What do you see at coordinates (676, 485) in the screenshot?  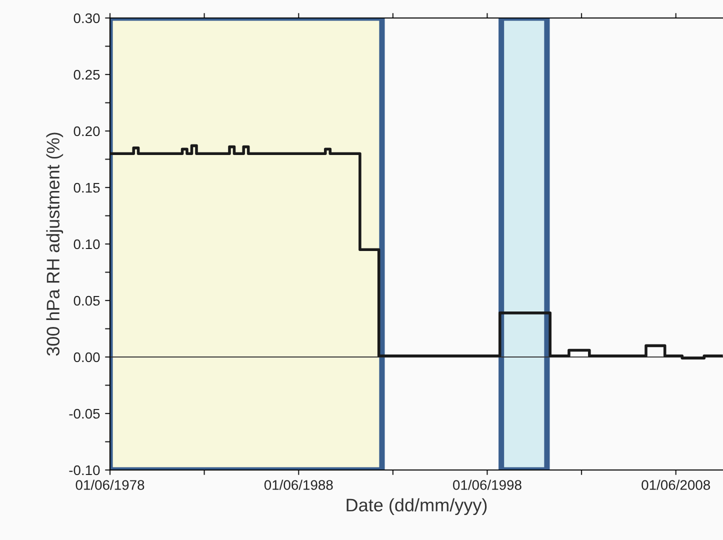 I see `x-tick-label: 01/06/2008` at bounding box center [676, 485].